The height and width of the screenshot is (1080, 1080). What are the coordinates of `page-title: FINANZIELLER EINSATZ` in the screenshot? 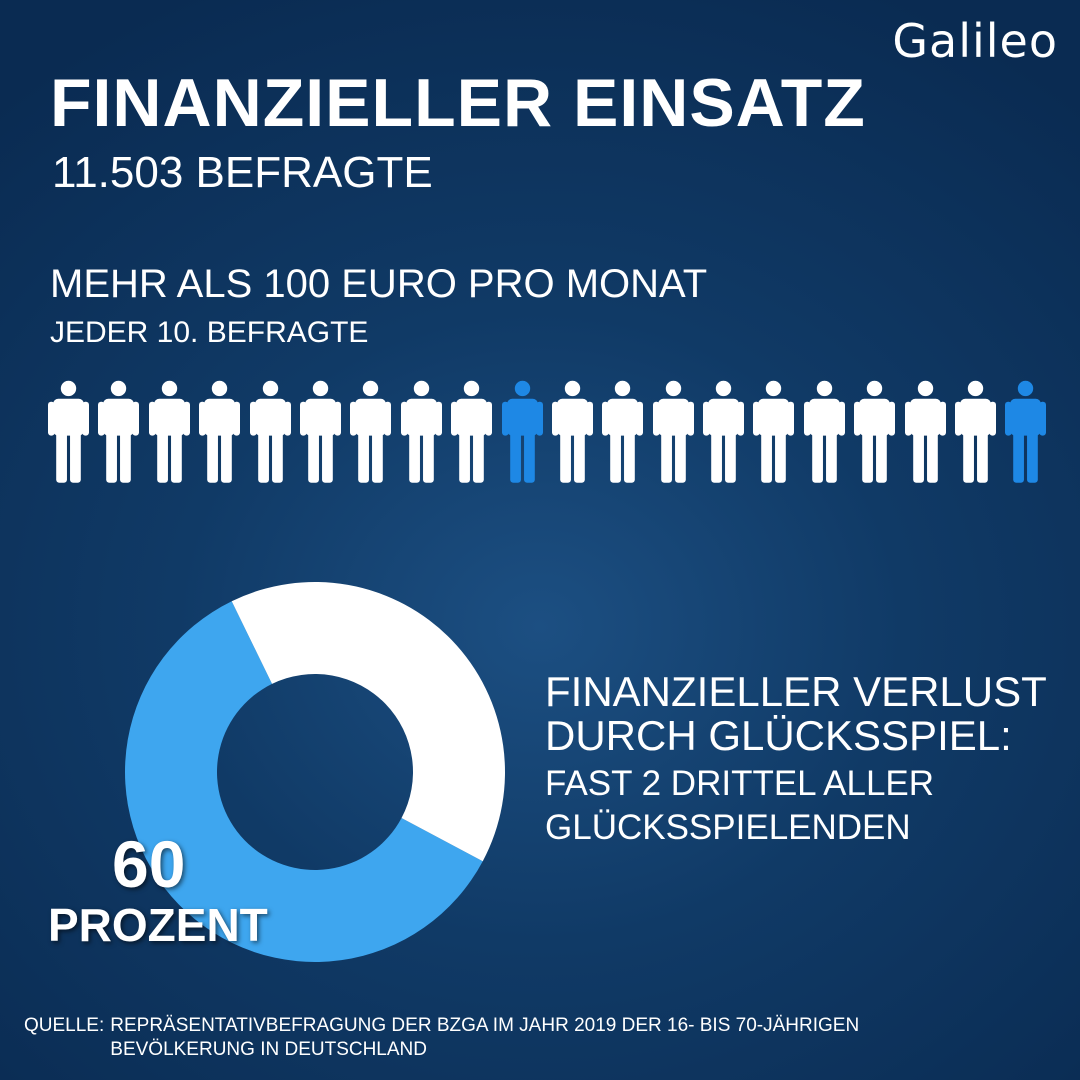 It's located at (458, 103).